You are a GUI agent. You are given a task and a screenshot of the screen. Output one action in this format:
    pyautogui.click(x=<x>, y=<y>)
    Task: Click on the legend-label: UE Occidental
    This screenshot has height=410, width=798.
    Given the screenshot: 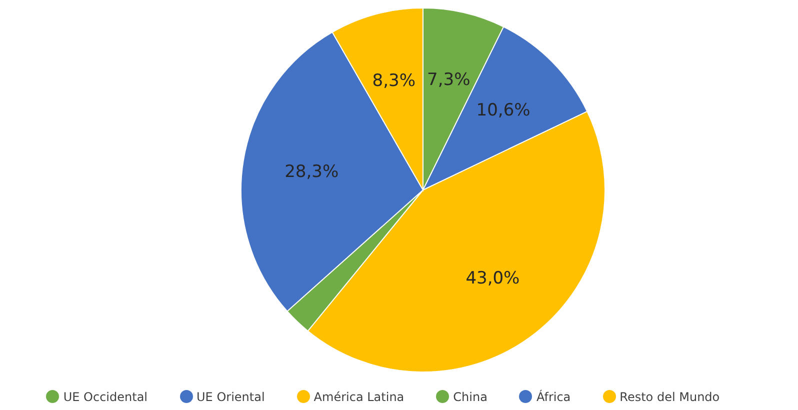 What is the action you would take?
    pyautogui.click(x=105, y=397)
    